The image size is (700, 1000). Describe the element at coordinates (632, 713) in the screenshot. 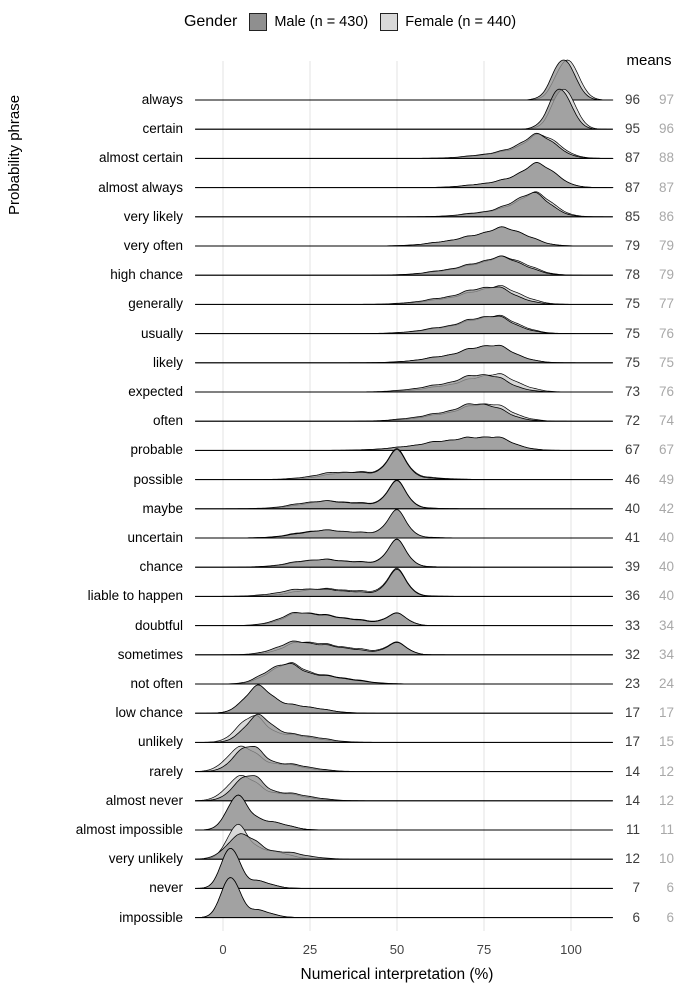

I see `mean-male: 17` at that location.